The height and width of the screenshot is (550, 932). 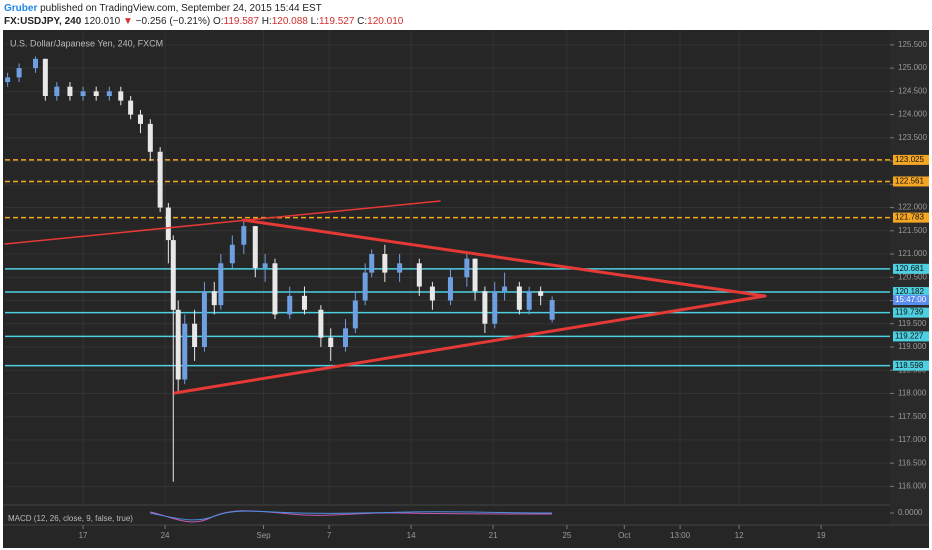 What do you see at coordinates (385, 21) in the screenshot?
I see `close: 120.010` at bounding box center [385, 21].